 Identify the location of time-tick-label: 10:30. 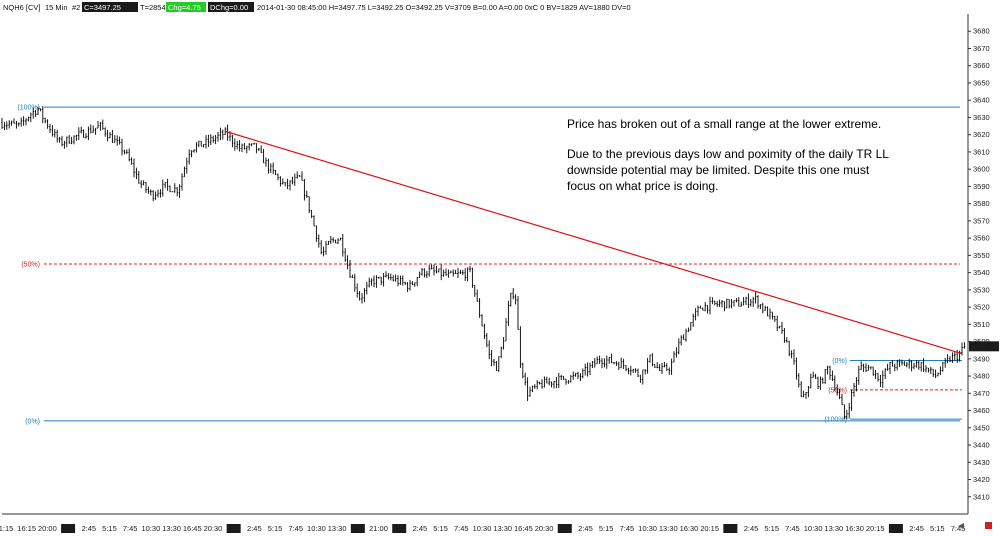
(482, 528).